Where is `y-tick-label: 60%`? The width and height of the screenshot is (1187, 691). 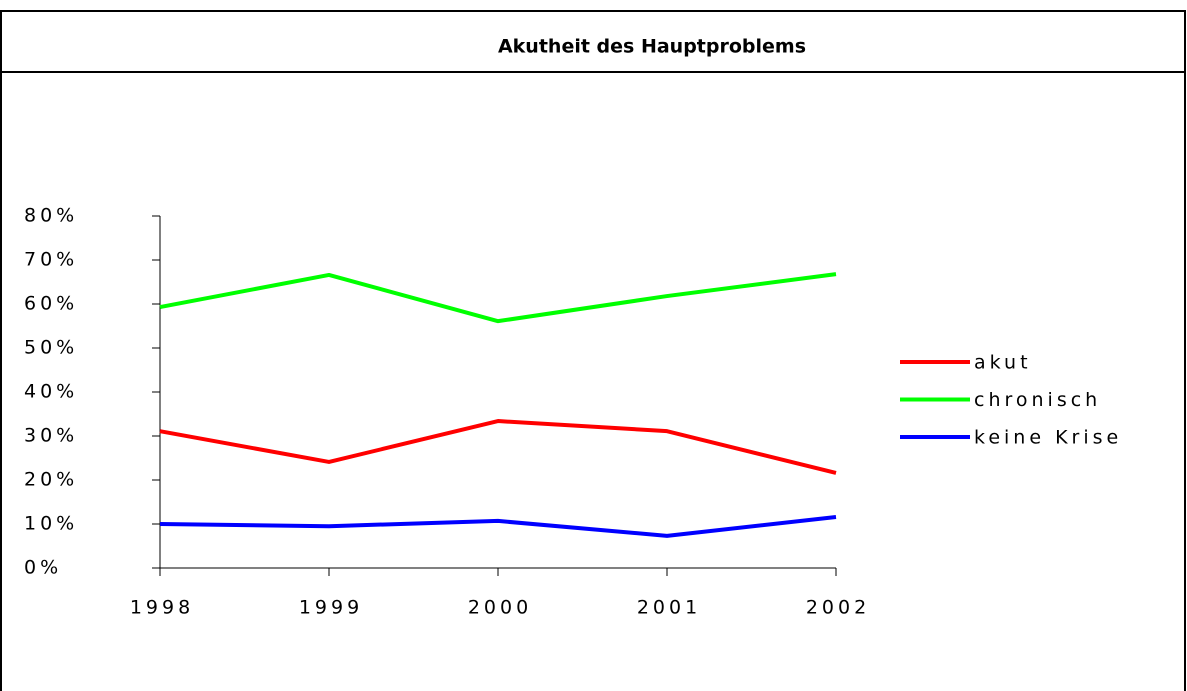
y-tick-label: 60% is located at coordinates (51, 304).